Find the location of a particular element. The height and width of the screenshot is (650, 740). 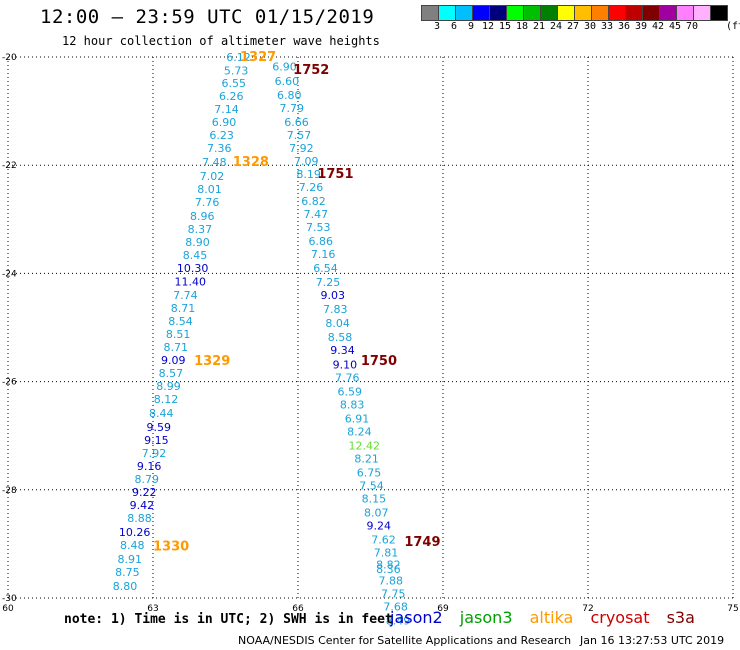

x-tick-label: 69 is located at coordinates (443, 609).